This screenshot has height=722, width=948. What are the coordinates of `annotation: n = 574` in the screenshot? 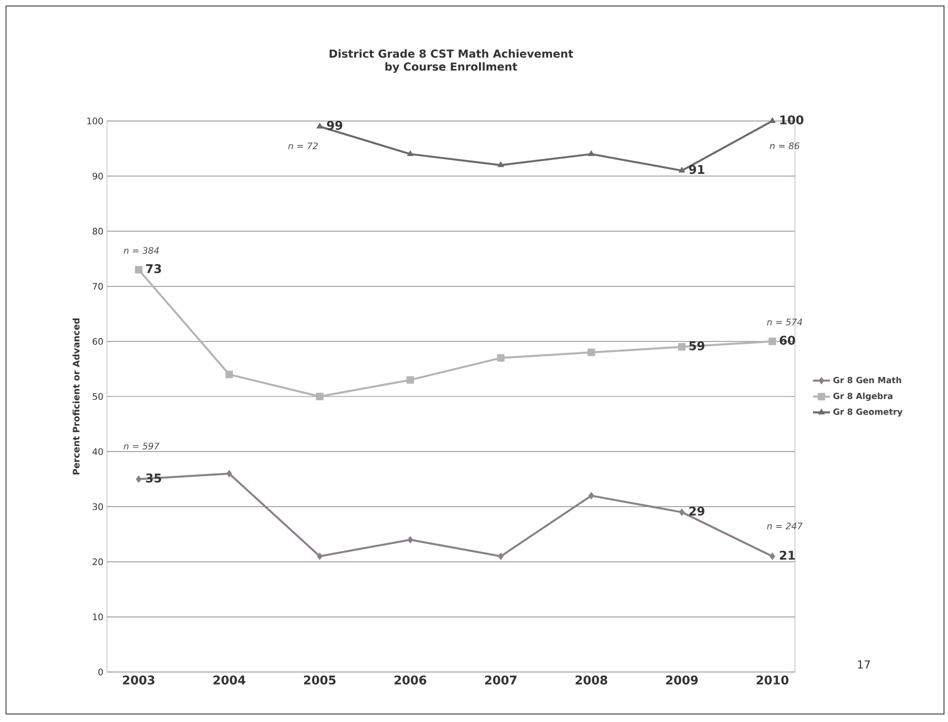 It's located at (784, 322).